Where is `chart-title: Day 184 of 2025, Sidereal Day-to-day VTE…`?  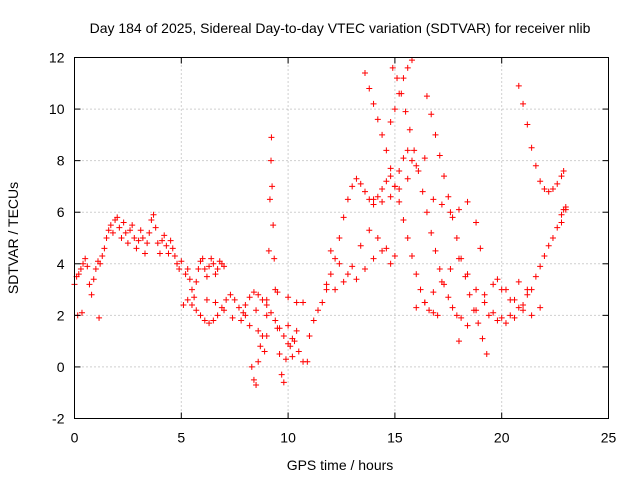
chart-title: Day 184 of 2025, Sidereal Day-to-day VTE… is located at coordinates (340, 28).